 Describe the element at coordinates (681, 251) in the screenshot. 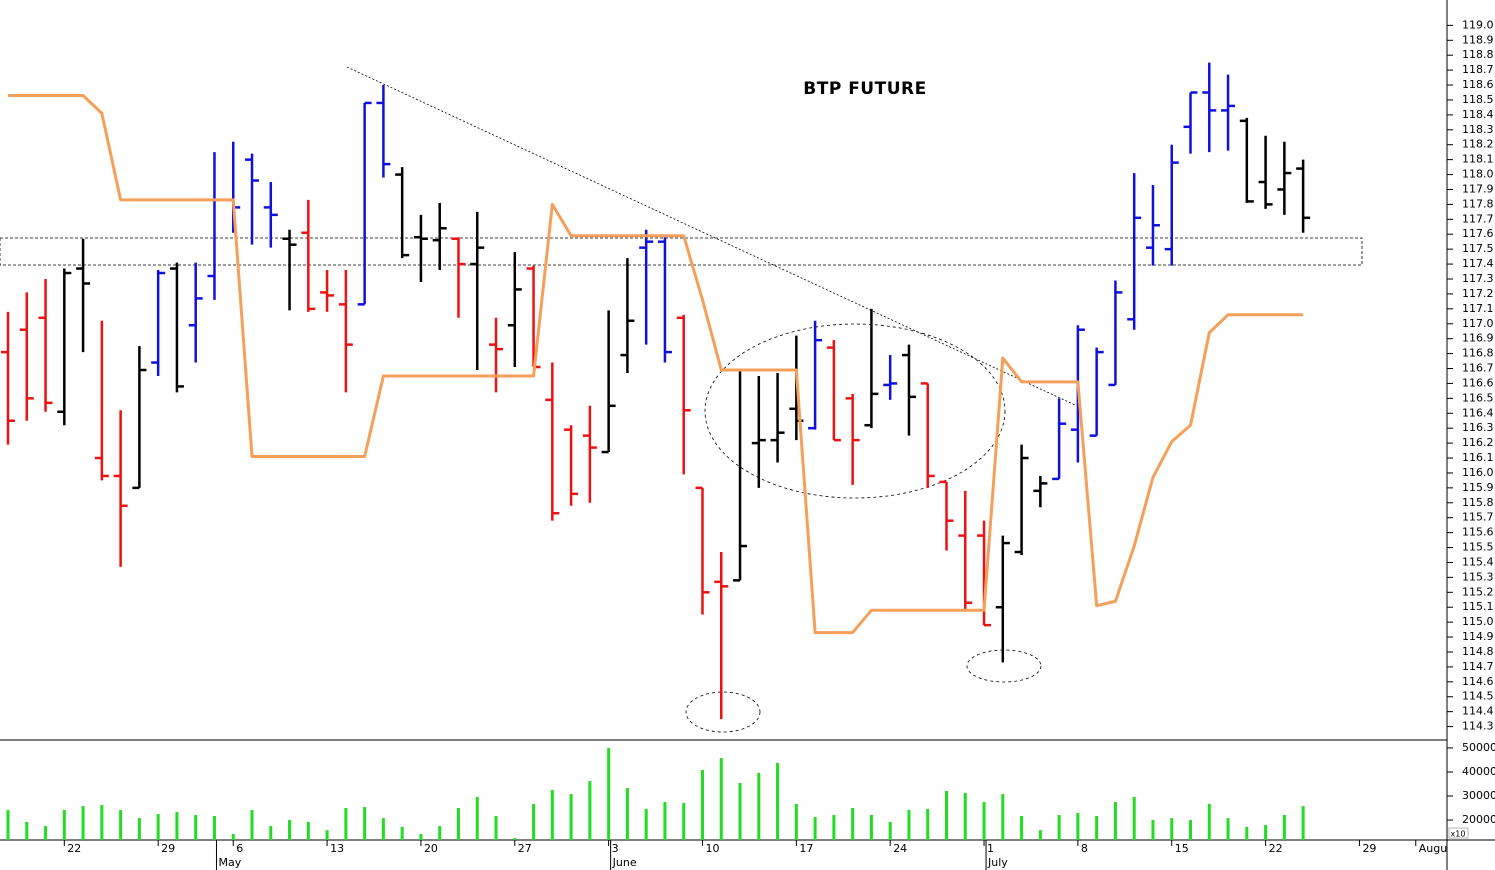

I see `range-box` at that location.